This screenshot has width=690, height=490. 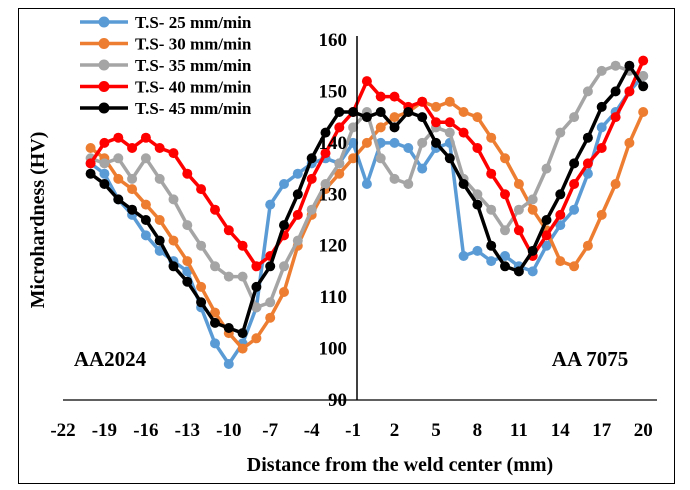 What do you see at coordinates (193, 87) in the screenshot?
I see `legend-label: T.S- 40 mm/min` at bounding box center [193, 87].